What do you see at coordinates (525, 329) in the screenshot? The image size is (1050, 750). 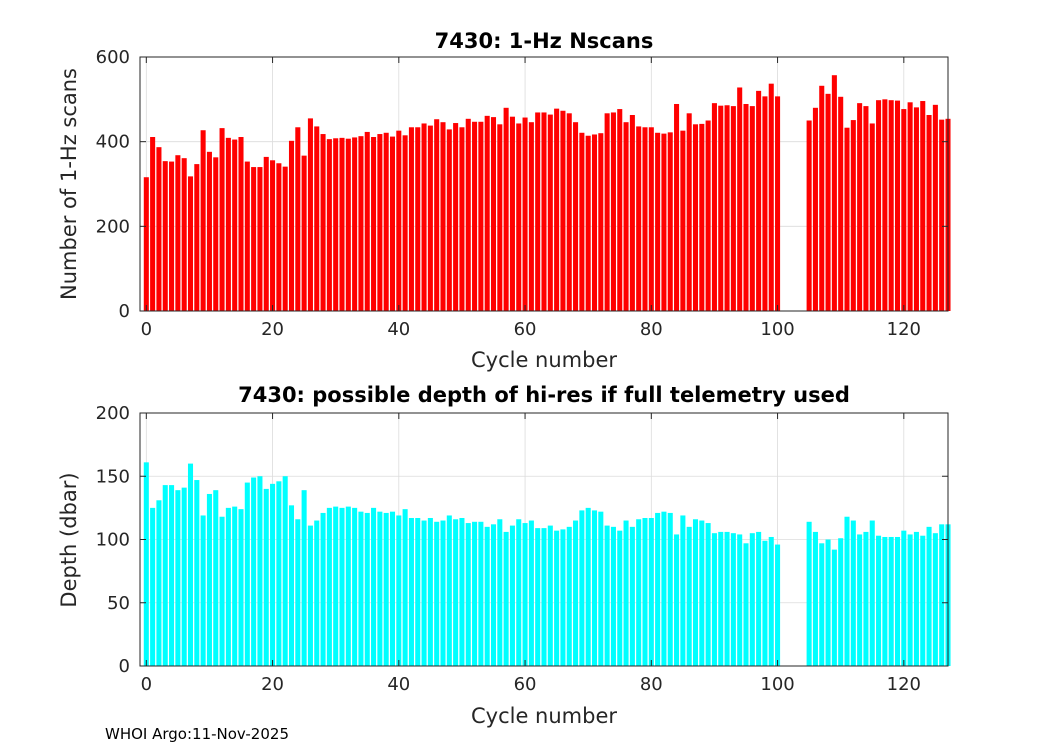 I see `nscans-x-tick-label: 60` at bounding box center [525, 329].